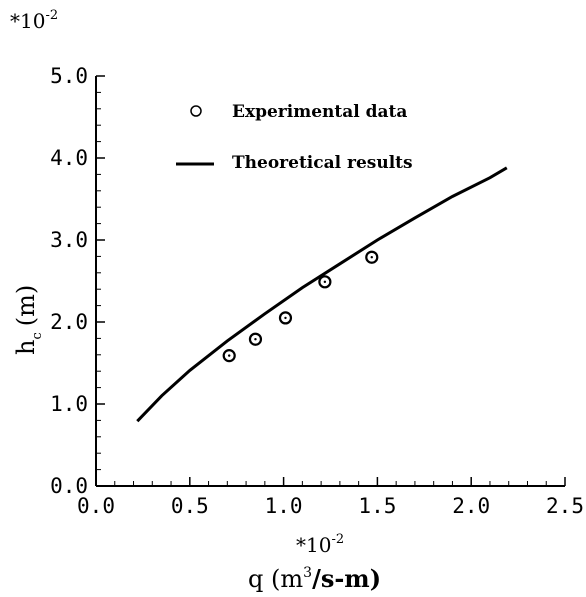  Describe the element at coordinates (346, 578) in the screenshot. I see `x-label-unit-rest: /s-m)` at that location.